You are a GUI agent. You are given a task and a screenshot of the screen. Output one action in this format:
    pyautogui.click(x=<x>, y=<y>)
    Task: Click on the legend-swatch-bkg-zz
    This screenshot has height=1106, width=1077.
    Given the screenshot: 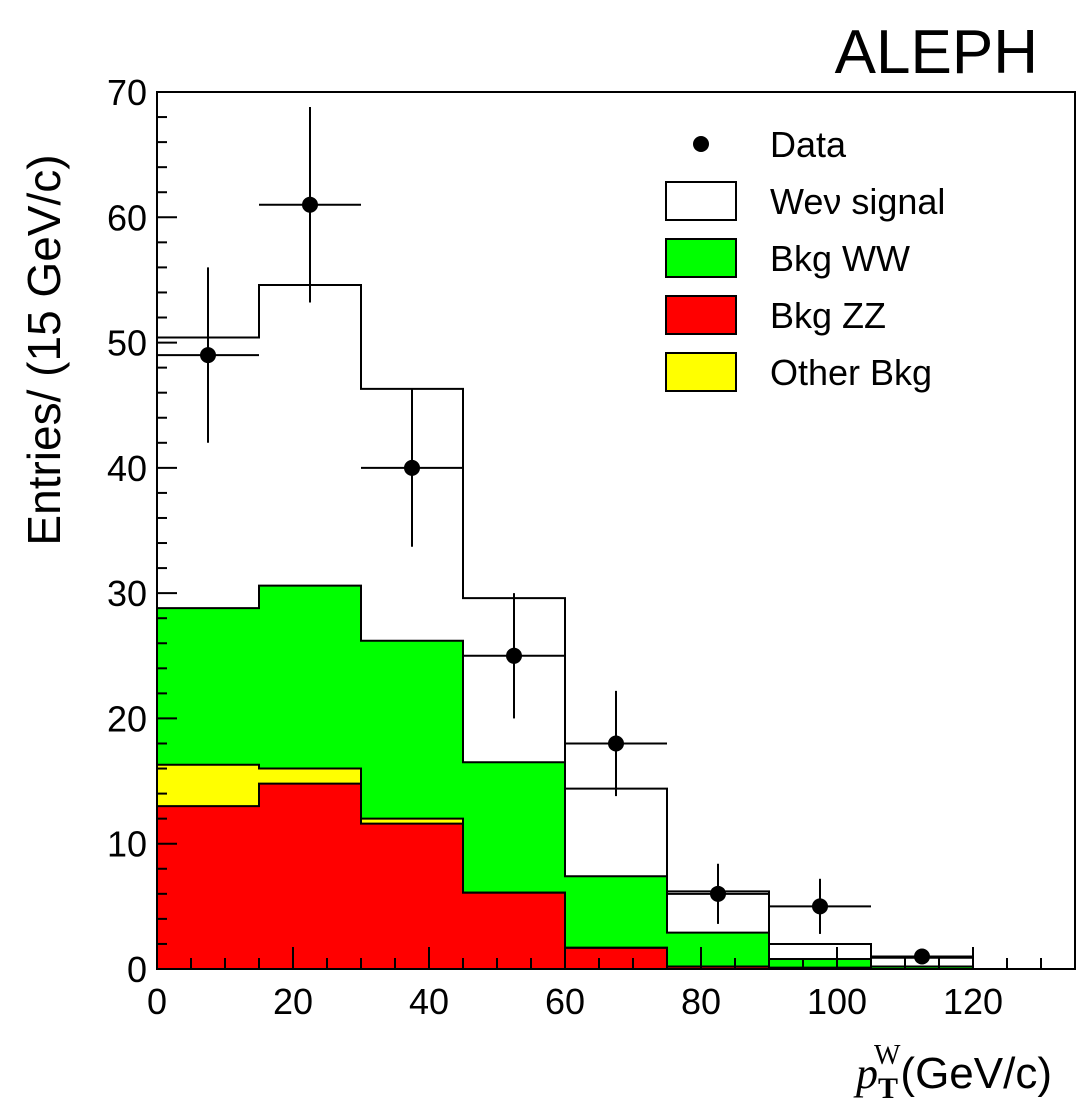 What is the action you would take?
    pyautogui.click(x=701, y=315)
    